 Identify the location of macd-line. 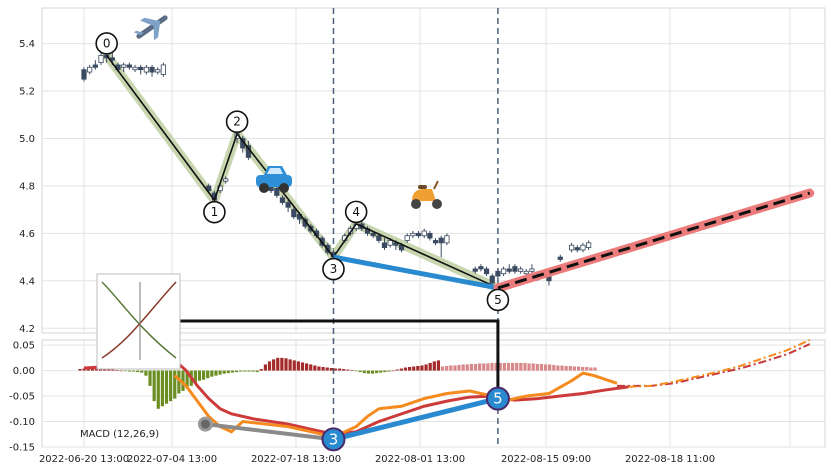
(395, 405).